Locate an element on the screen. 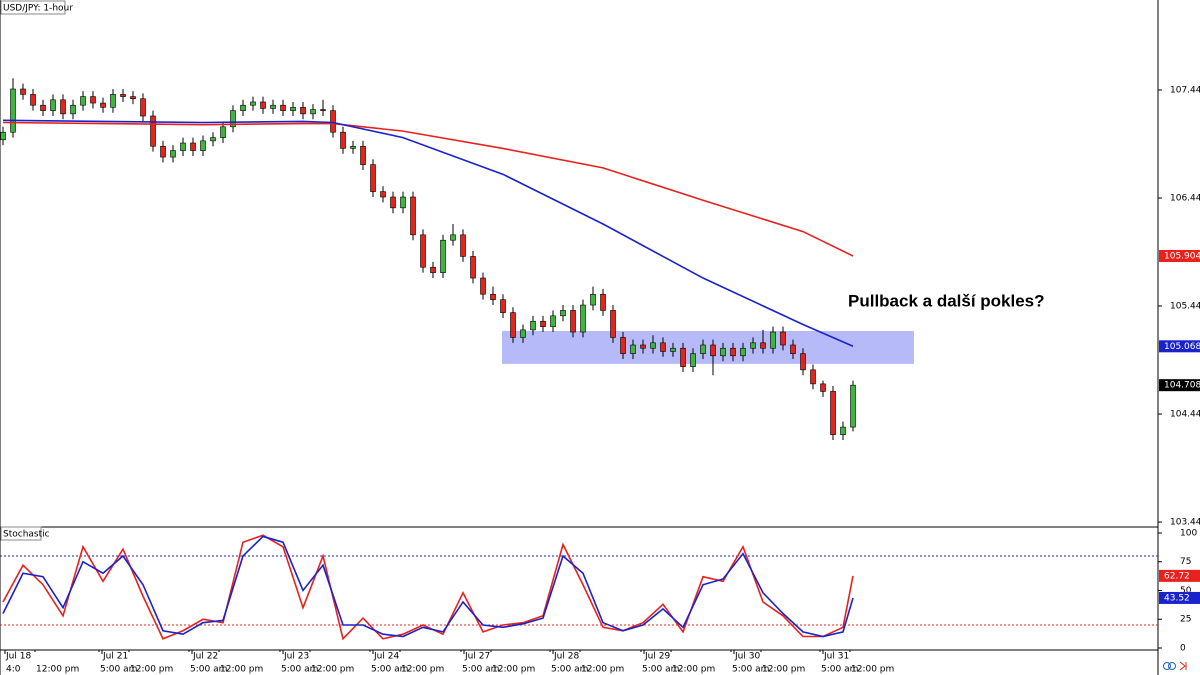 The height and width of the screenshot is (675, 1200). x-tick-label: Jul 31 is located at coordinates (836, 657).